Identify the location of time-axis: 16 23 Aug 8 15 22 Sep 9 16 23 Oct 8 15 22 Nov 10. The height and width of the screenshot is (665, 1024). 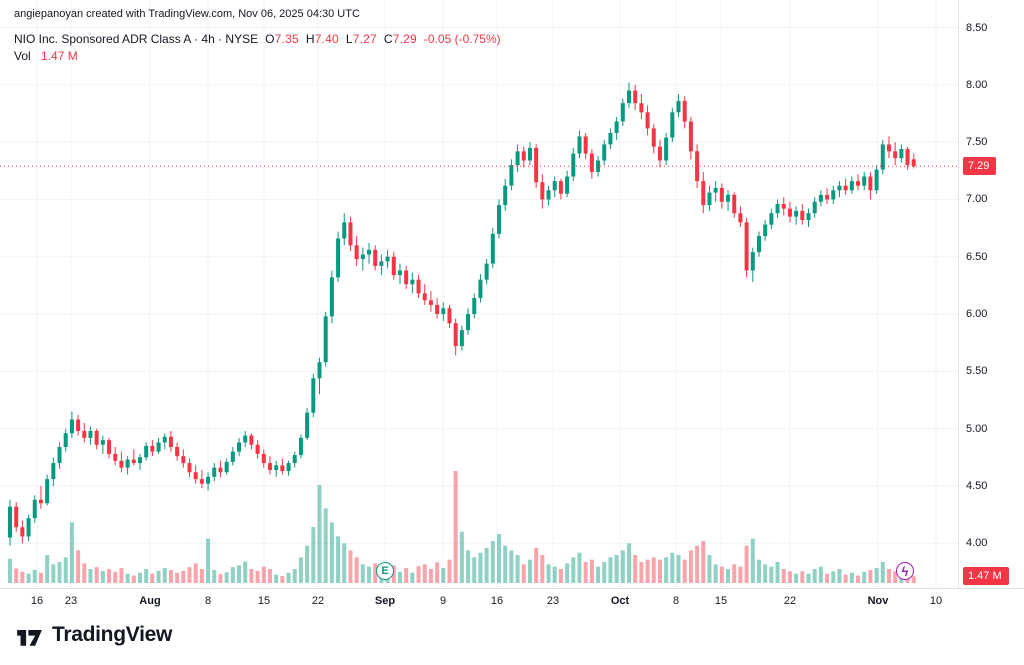
(512, 601).